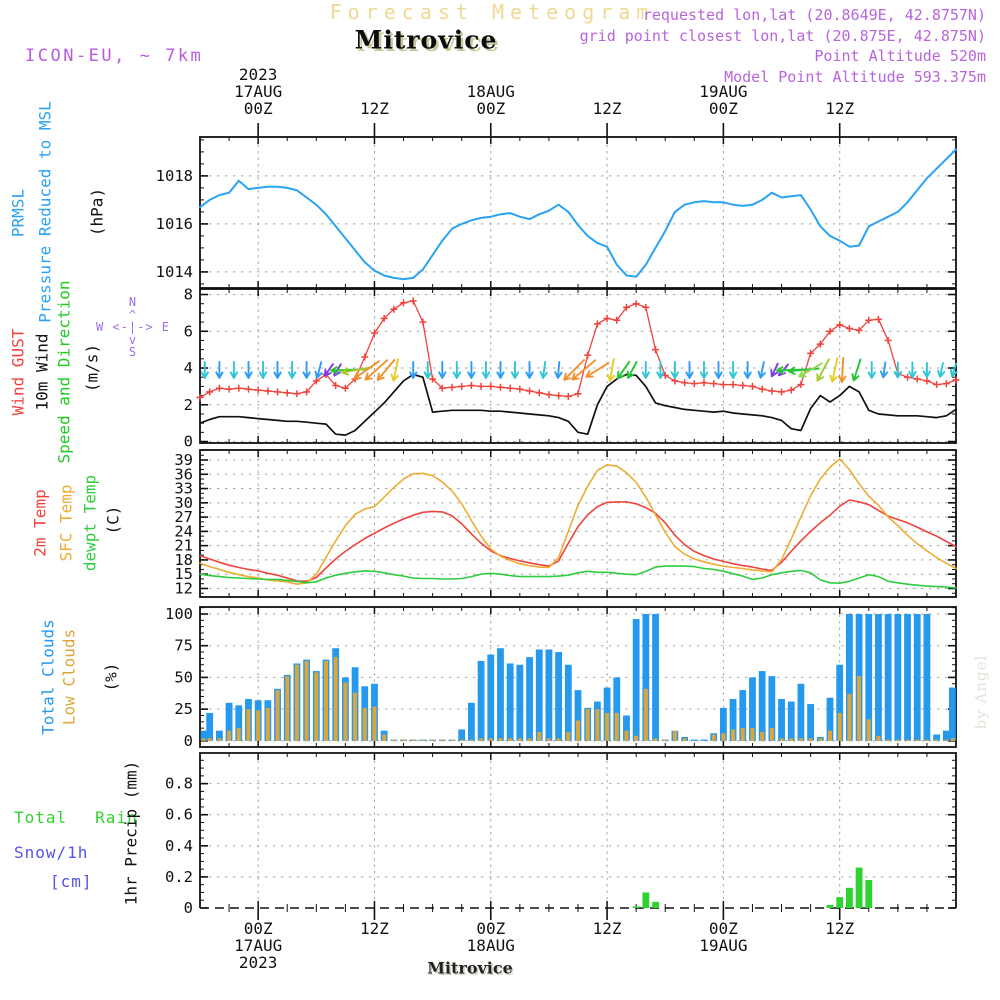  Describe the element at coordinates (188, 331) in the screenshot. I see `svg-text: 6` at that location.